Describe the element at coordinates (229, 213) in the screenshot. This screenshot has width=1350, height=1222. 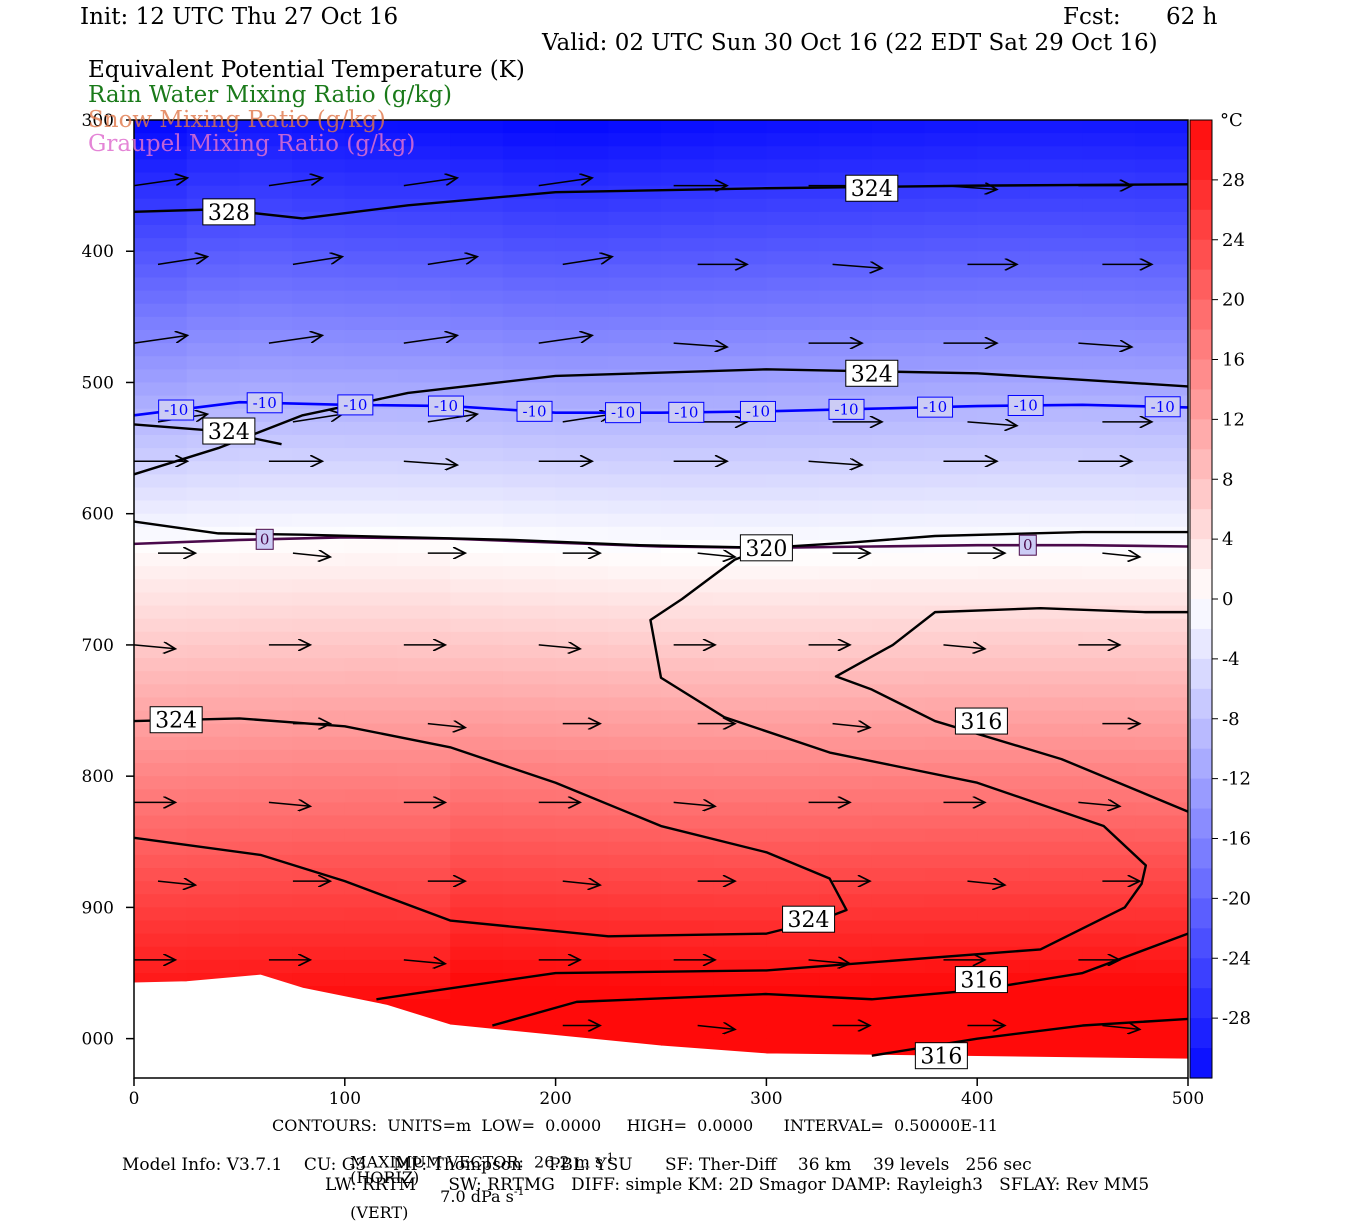
I see `theta-e-label: 328` at that location.